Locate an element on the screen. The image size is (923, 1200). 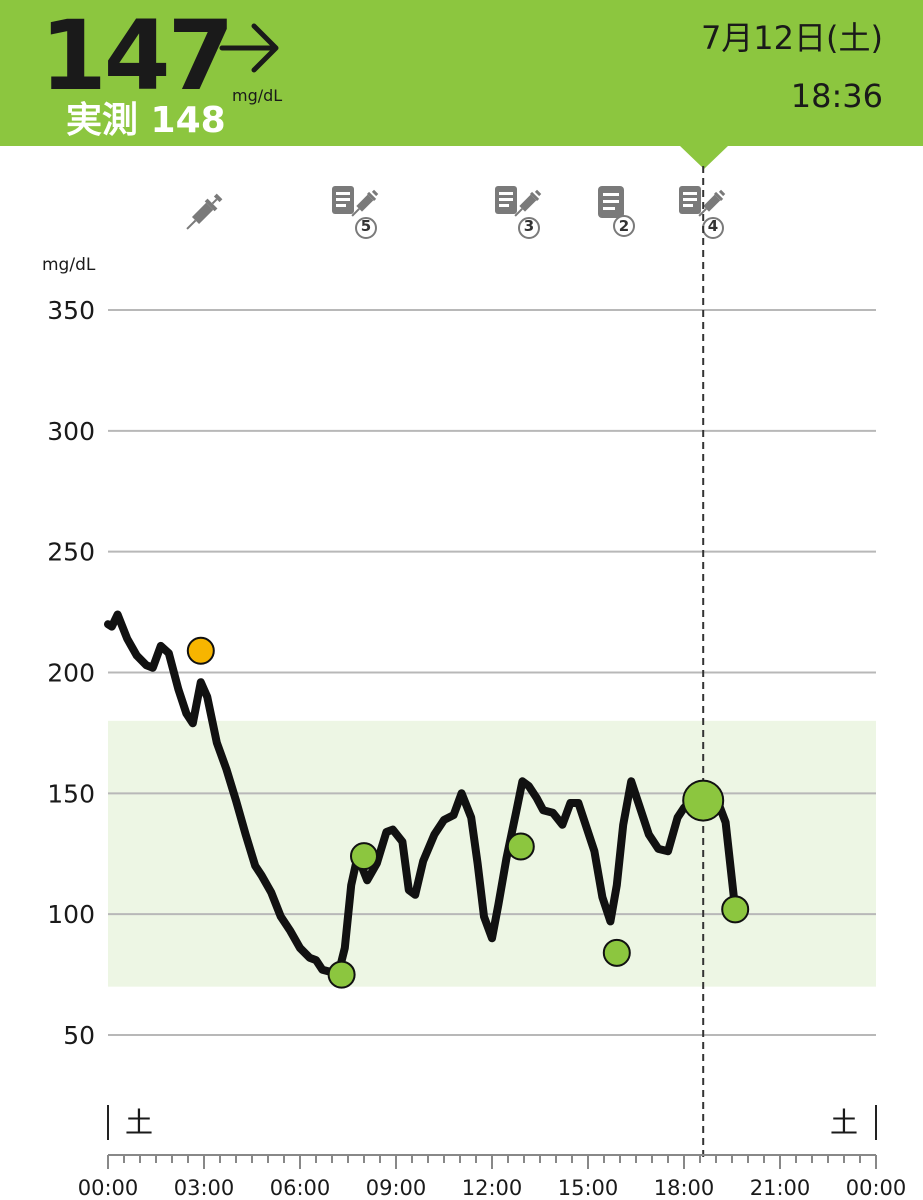
note-syringe-icon: 3 is located at coordinates (519, 214).